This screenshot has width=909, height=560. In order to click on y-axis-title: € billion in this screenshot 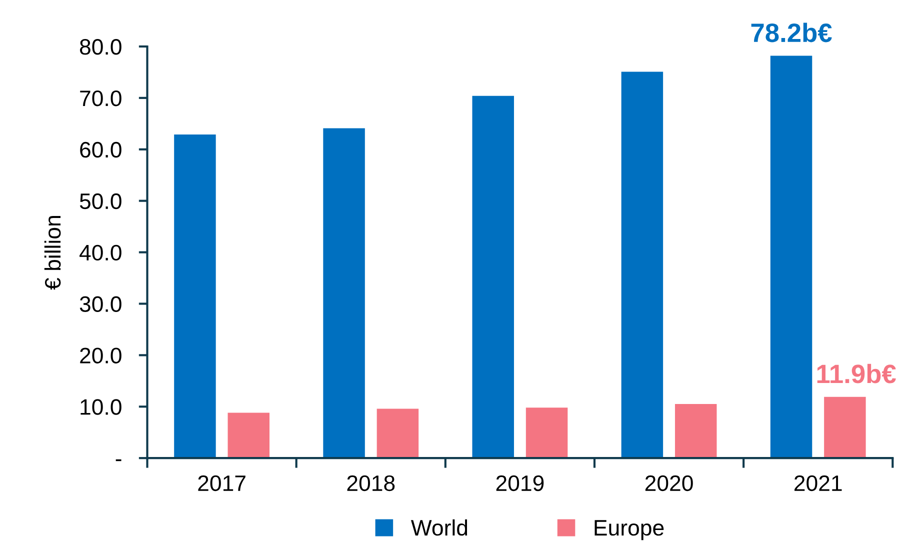, I will do `click(52, 253)`.